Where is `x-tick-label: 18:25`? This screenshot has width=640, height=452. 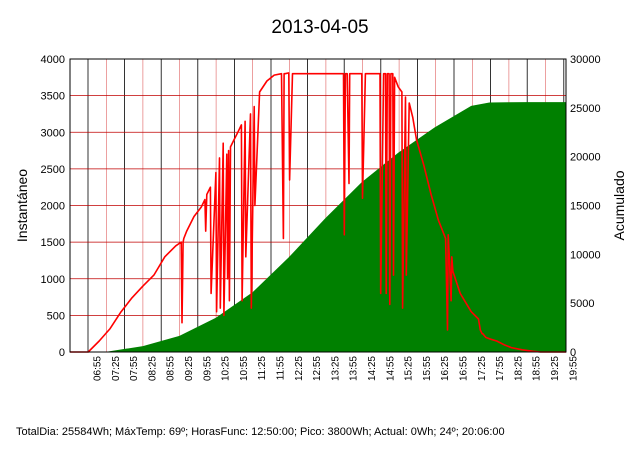
x-tick-label: 18:25 is located at coordinates (518, 368).